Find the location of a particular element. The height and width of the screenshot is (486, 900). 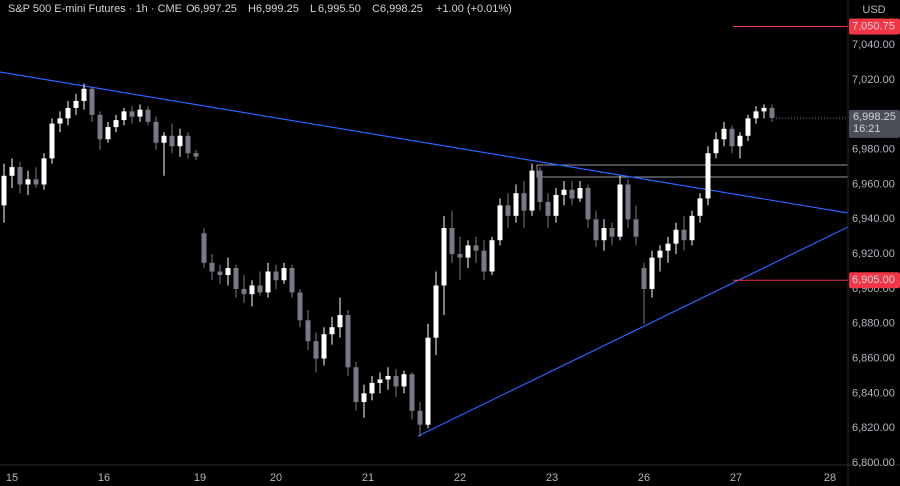

y-tick-label: 6,920.00 is located at coordinates (873, 254).